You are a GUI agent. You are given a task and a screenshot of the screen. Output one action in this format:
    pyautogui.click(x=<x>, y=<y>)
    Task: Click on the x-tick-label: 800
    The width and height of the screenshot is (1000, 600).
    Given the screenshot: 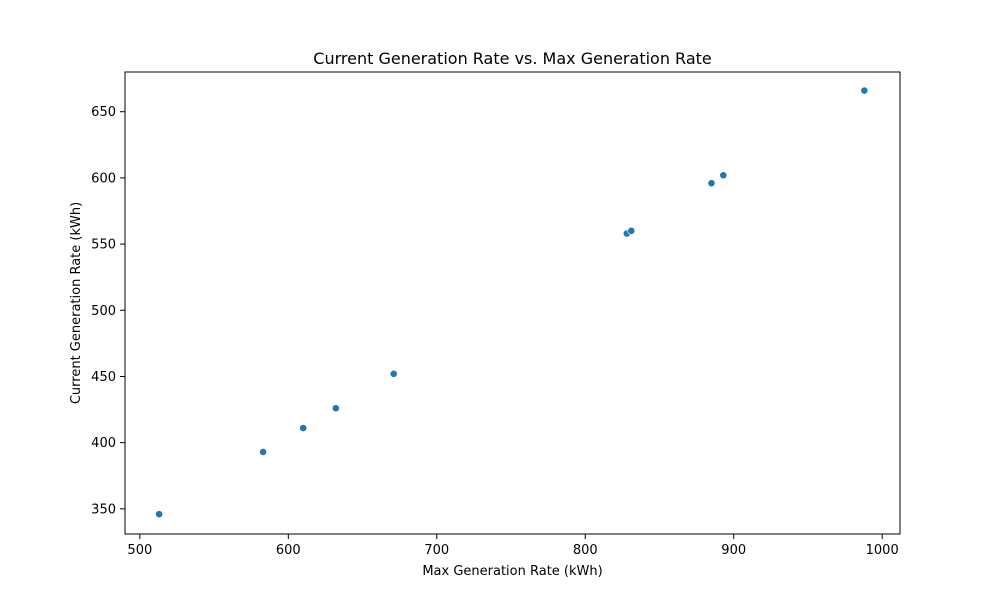 What is the action you would take?
    pyautogui.click(x=585, y=550)
    